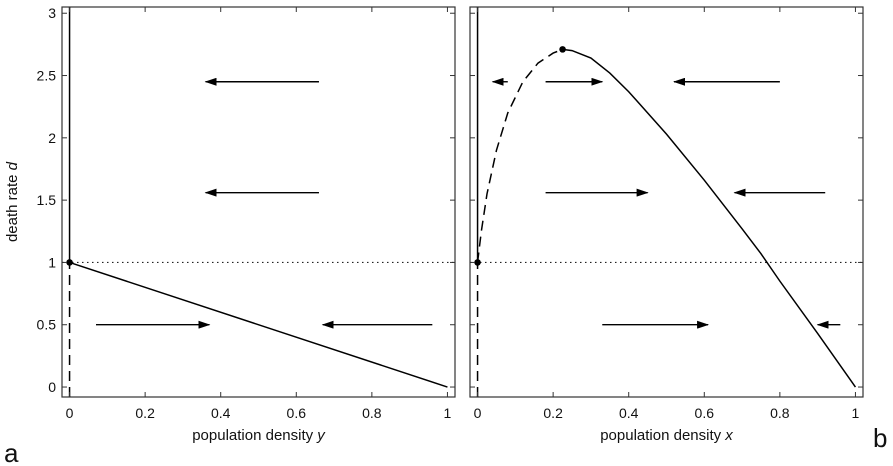 This screenshot has height=466, width=893. What do you see at coordinates (728, 435) in the screenshot?
I see `x-axis-label-var-b: x` at bounding box center [728, 435].